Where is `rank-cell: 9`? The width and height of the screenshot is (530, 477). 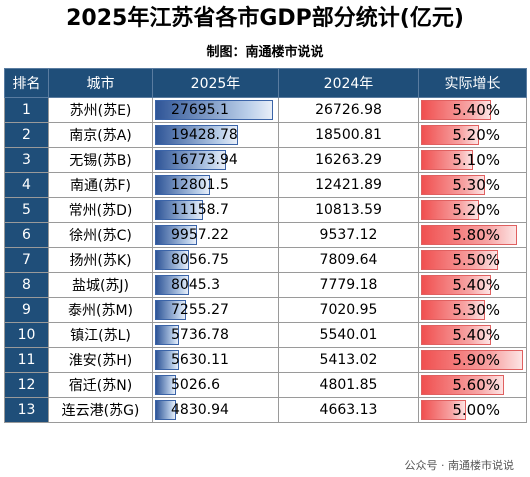 rank-cell: 9 is located at coordinates (26, 310).